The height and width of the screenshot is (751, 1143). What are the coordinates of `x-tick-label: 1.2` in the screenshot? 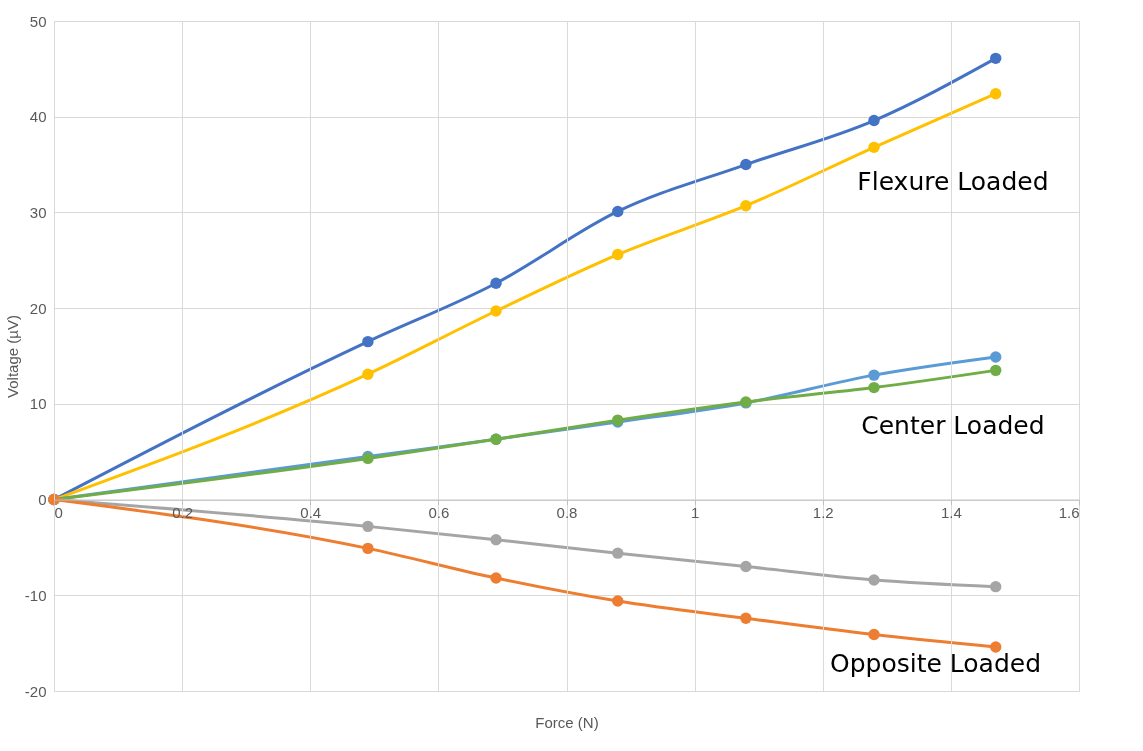 It's located at (823, 513).